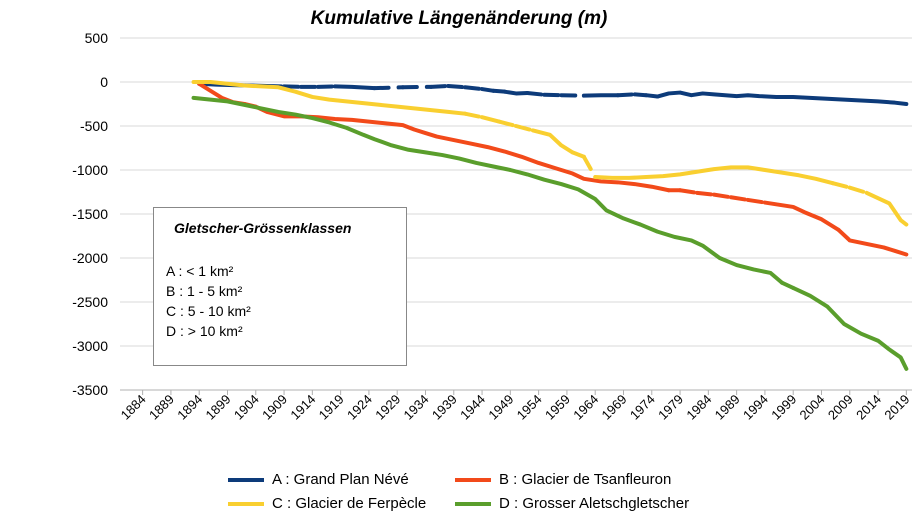 This screenshot has height=519, width=918. Describe the element at coordinates (246, 407) in the screenshot. I see `x-tick-label: 1904` at that location.